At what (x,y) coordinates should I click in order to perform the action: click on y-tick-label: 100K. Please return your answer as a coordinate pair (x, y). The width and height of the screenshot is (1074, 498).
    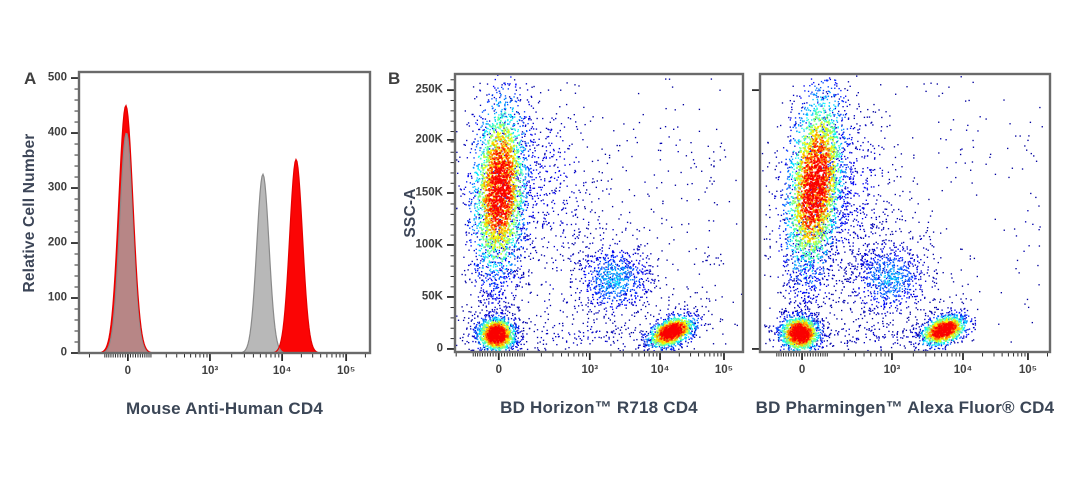
    Looking at the image, I should click on (429, 244).